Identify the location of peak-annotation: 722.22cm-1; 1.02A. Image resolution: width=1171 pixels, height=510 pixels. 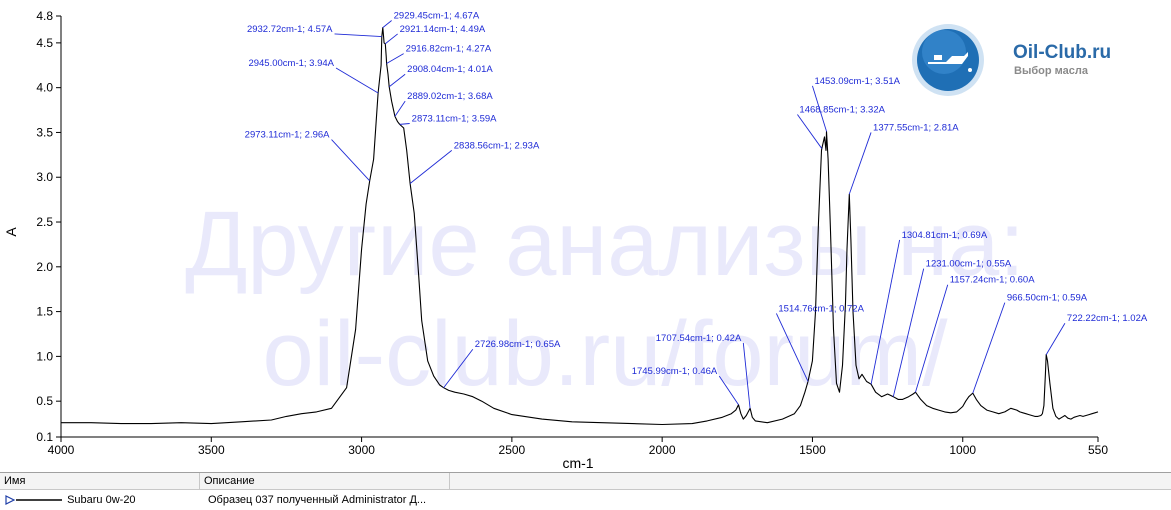
(1107, 318).